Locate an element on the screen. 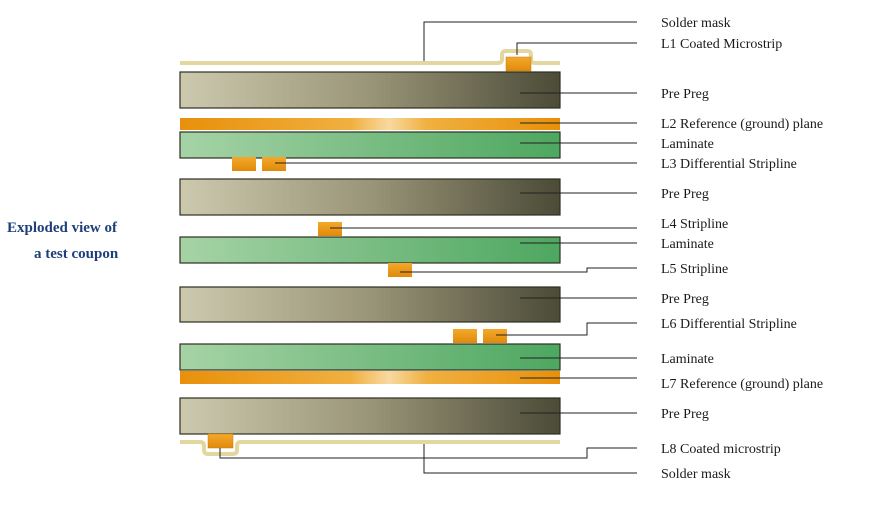 Image resolution: width=875 pixels, height=509 pixels. label-l7-reference-plane: L7 Reference (ground) plane is located at coordinates (742, 384).